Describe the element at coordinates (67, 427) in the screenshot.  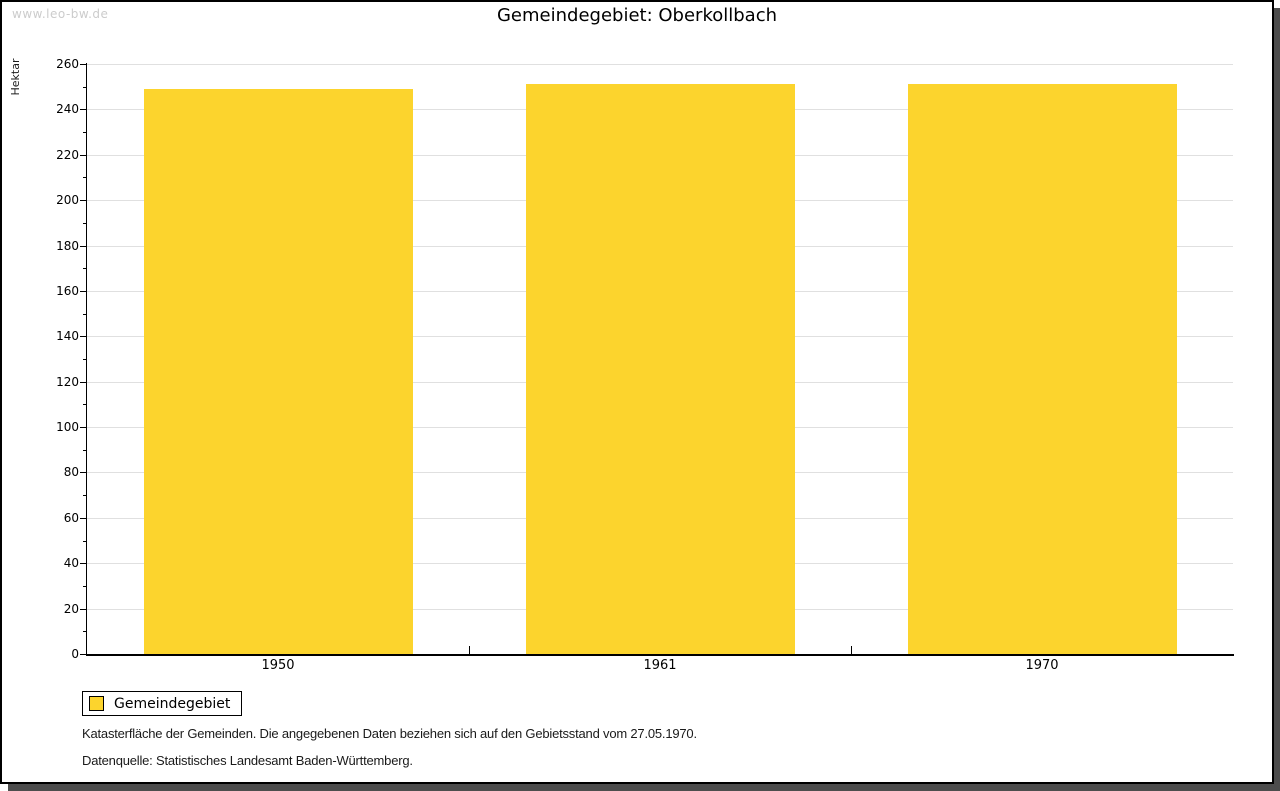
I see `y-axis-tick-label: 100` at that location.